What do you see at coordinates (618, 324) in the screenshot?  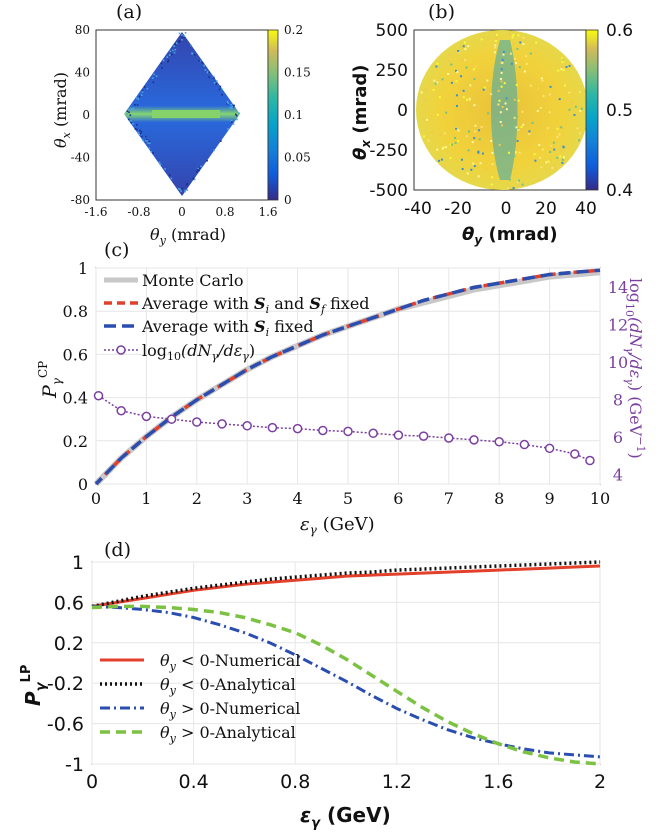 I see `panel-c-y2tick-label: 12` at bounding box center [618, 324].